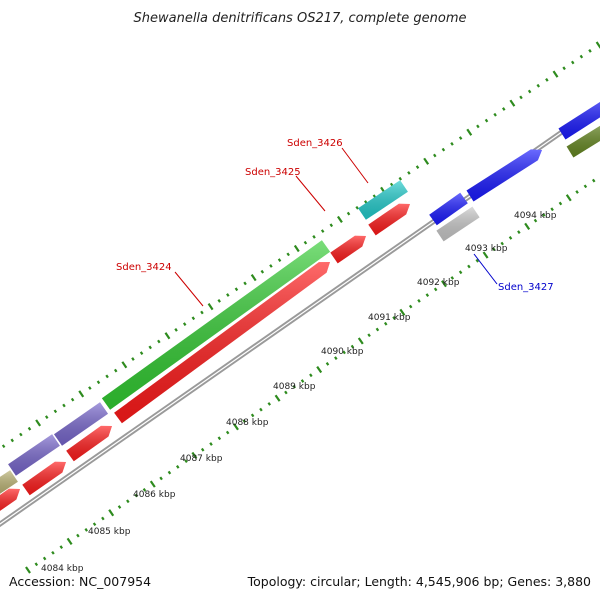 The width and height of the screenshot is (600, 605). I want to click on gene-label-sden-3427: Sden_3427, so click(526, 287).